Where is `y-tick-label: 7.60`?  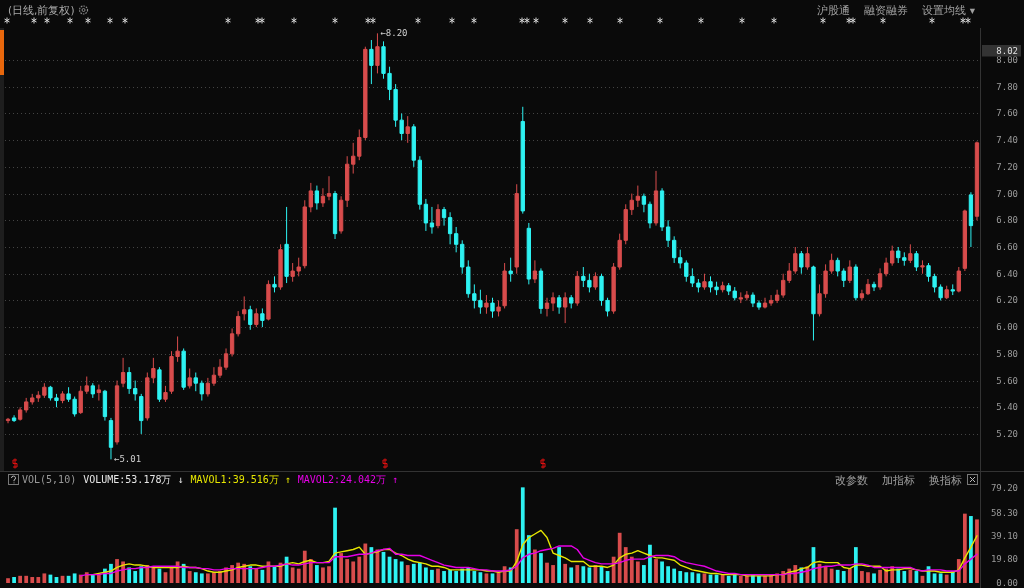
y-tick-label: 7.60 is located at coordinates (1007, 113).